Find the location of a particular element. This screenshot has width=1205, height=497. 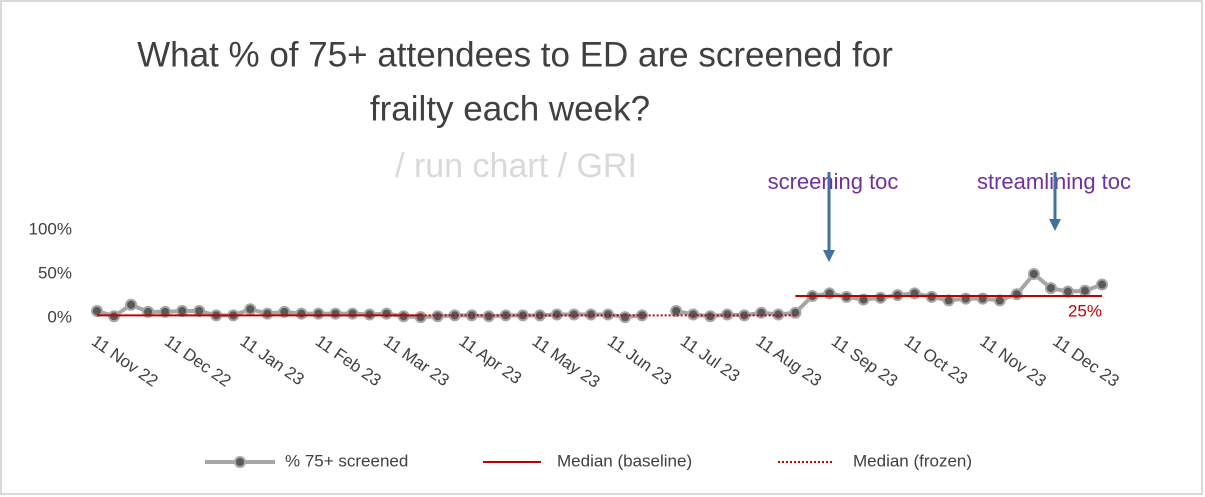

y-tick-label: 50% is located at coordinates (55, 272).